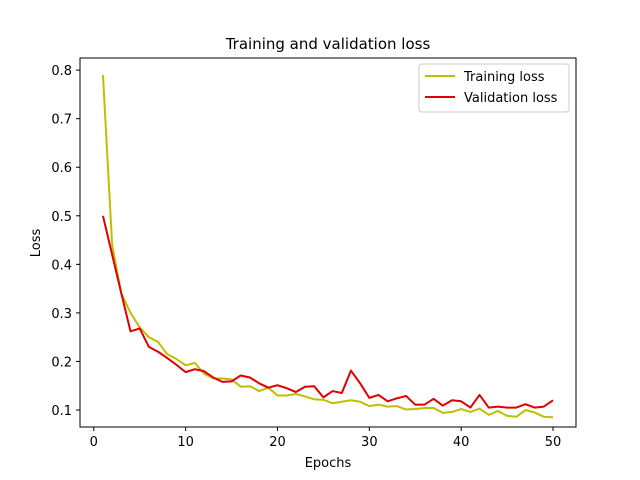  I want to click on x-tick-label: 40, so click(461, 442).